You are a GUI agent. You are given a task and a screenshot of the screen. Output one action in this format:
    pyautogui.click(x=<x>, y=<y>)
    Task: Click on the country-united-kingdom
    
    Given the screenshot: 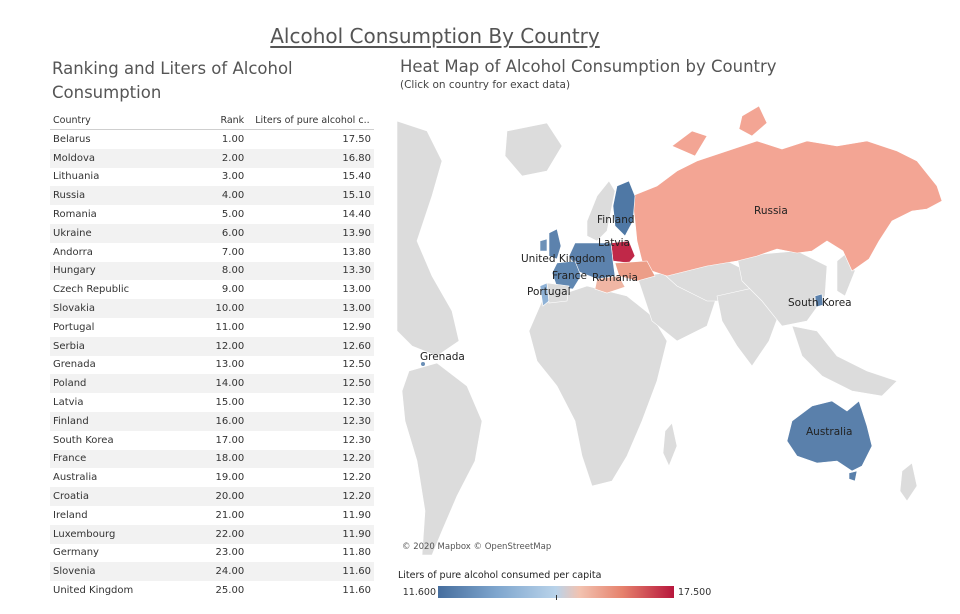 What is the action you would take?
    pyautogui.click(x=555, y=244)
    